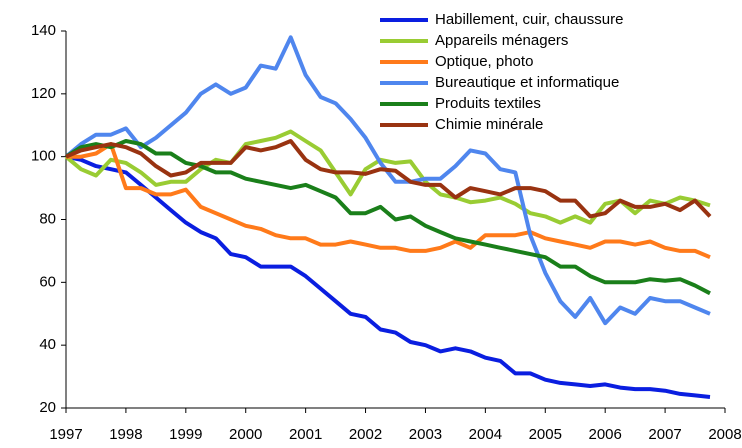 Image resolution: width=742 pixels, height=448 pixels. I want to click on x-tick-label: 2002, so click(365, 434).